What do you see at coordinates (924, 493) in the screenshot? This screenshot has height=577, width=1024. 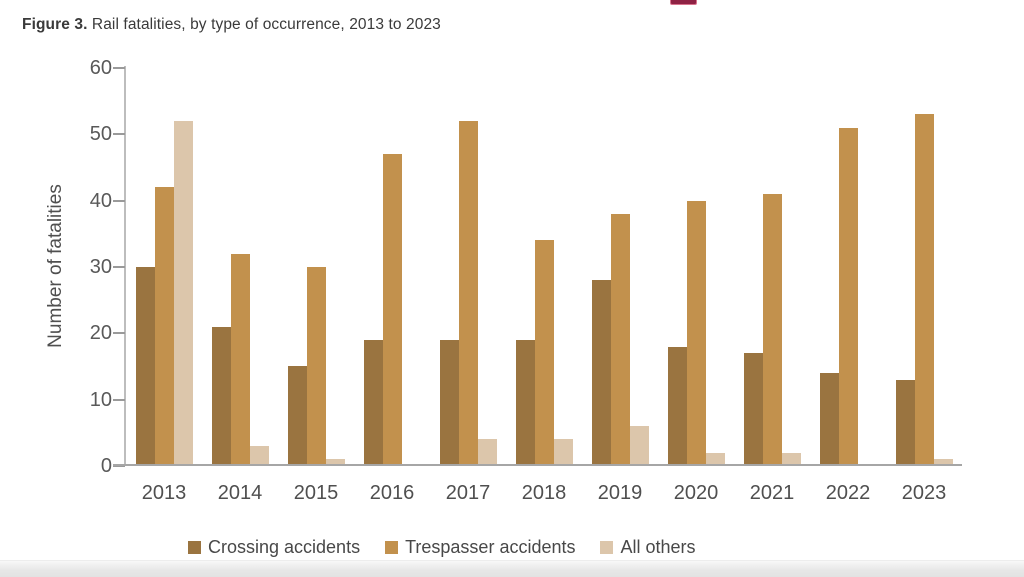 I see `x-tick-label-2023: 2023` at bounding box center [924, 493].